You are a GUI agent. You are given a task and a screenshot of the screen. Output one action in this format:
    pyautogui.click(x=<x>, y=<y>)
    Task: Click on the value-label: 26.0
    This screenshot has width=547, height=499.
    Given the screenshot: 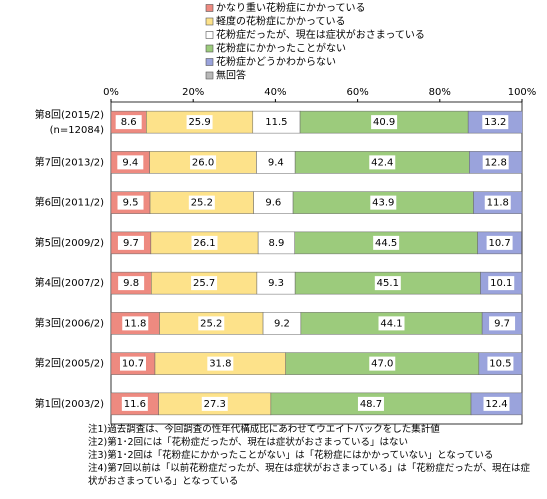 What is the action you would take?
    pyautogui.click(x=203, y=162)
    